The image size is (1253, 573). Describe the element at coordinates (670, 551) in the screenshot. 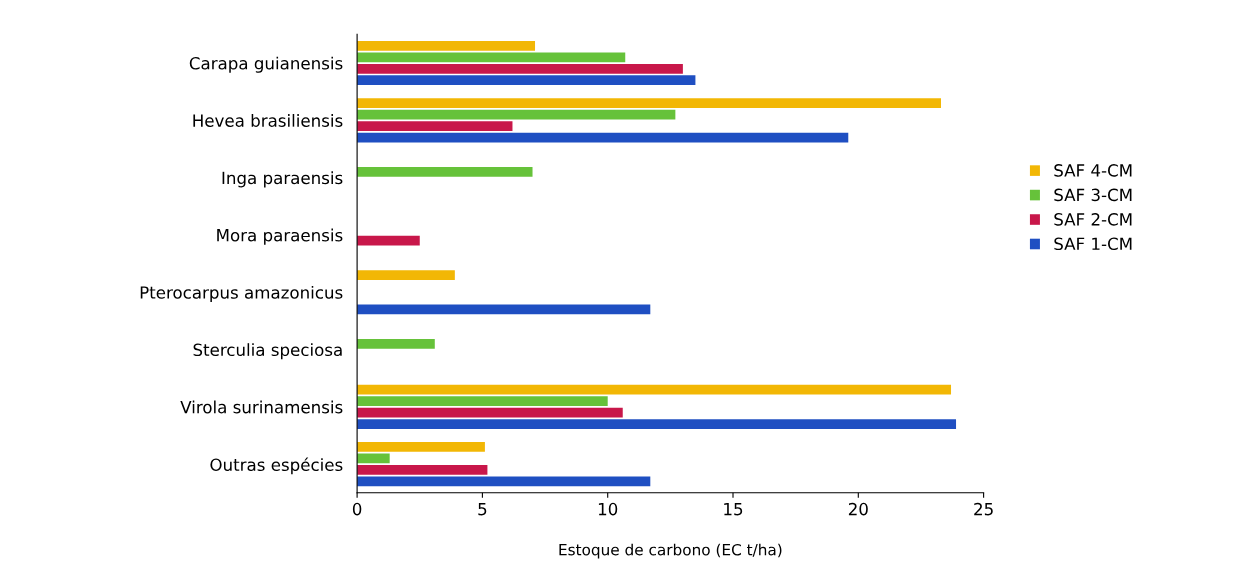

I see `x-axis-title: Estoque de carbono (EC t/ha)` at that location.